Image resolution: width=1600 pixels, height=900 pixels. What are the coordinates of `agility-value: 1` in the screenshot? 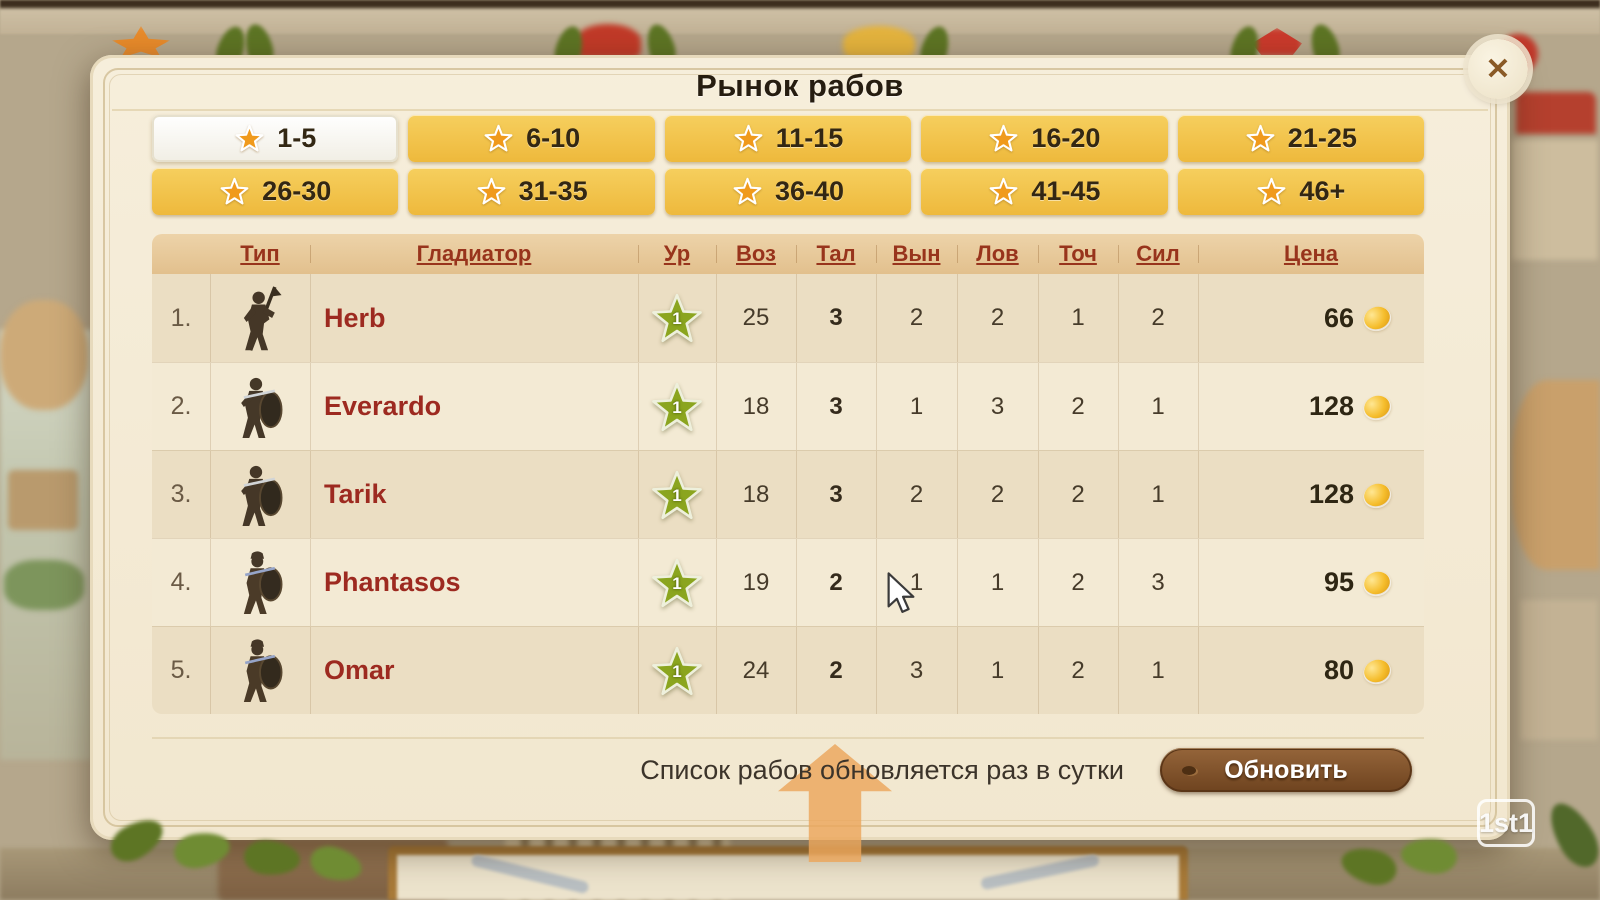 It's located at (997, 582).